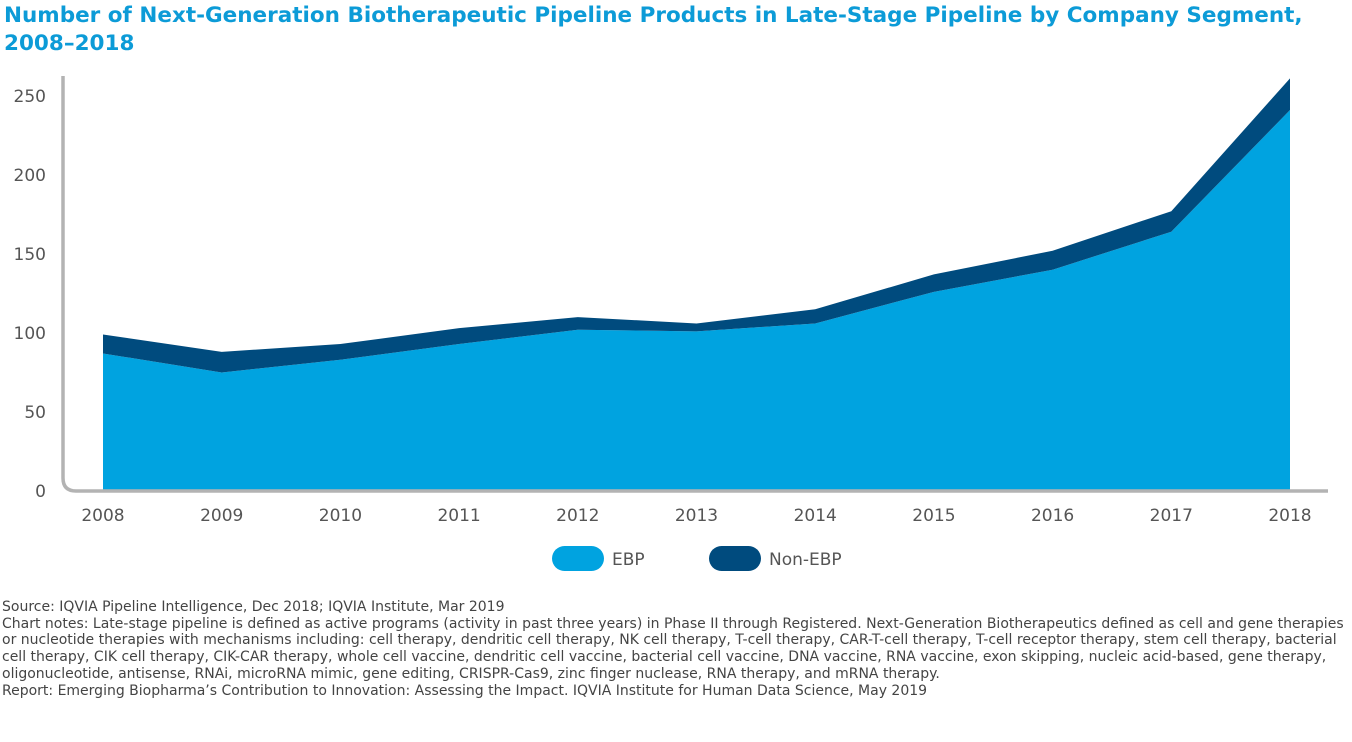  Describe the element at coordinates (30, 294) in the screenshot. I see `y-axis-ticks: 0 50 100 150 200 250` at that location.